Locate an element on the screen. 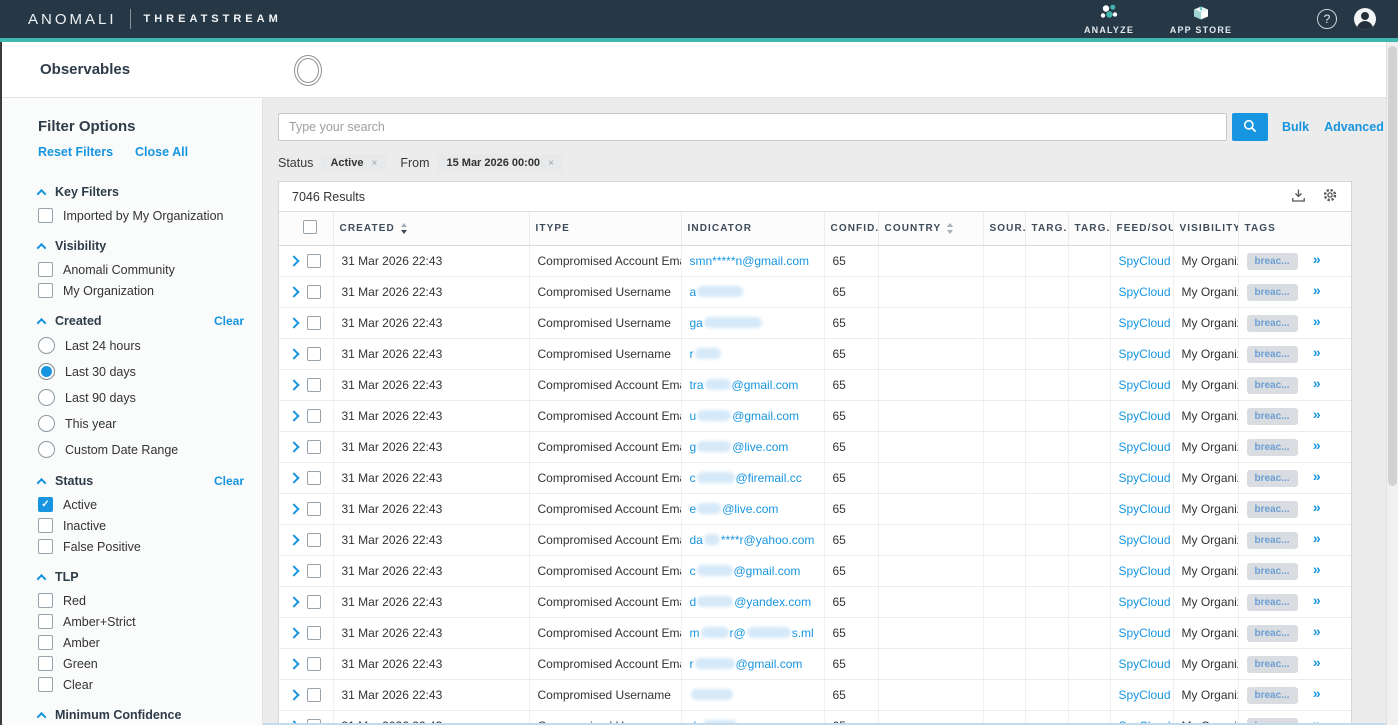 Image resolution: width=1398 pixels, height=725 pixels. checkbox-option-my-organization: My Organization is located at coordinates (141, 290).